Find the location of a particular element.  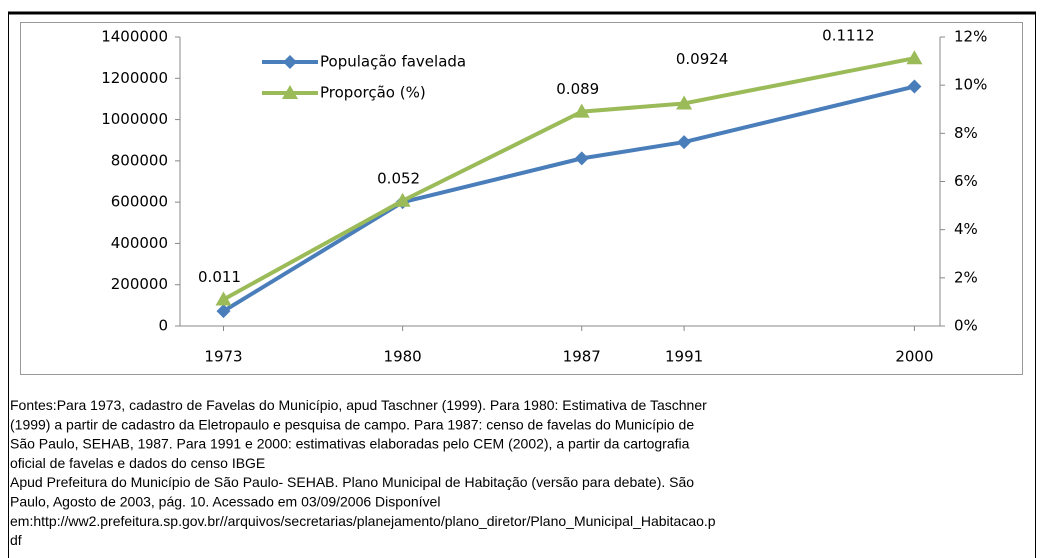

y-tick-label: 600000 is located at coordinates (139, 202).